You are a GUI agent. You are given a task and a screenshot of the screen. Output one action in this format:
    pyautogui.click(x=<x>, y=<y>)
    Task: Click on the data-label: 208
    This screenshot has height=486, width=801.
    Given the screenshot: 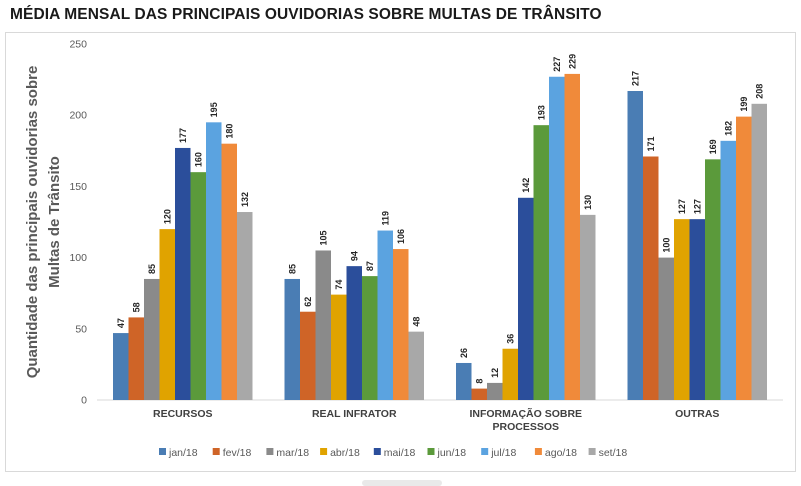 What is the action you would take?
    pyautogui.click(x=760, y=91)
    